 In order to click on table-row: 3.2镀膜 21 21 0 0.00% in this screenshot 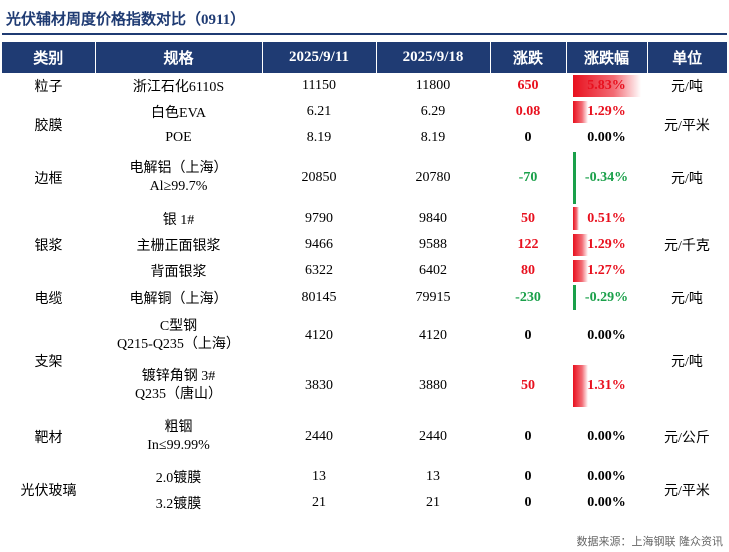, I will do `click(364, 503)`.